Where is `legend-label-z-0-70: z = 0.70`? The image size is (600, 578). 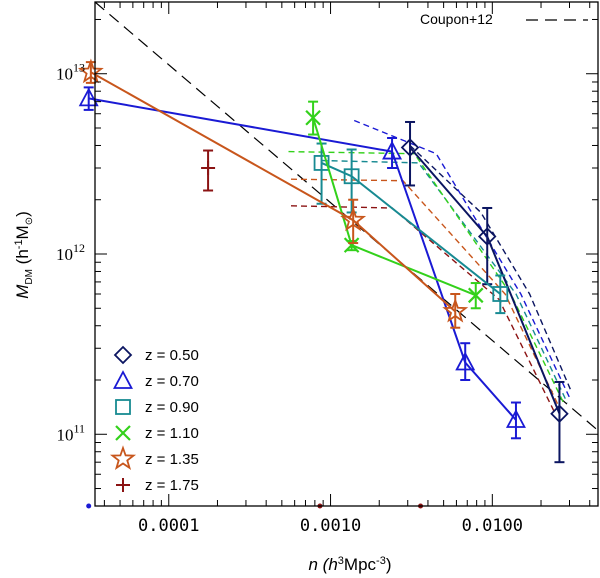
legend-label-z-0-70: z = 0.70 is located at coordinates (172, 381).